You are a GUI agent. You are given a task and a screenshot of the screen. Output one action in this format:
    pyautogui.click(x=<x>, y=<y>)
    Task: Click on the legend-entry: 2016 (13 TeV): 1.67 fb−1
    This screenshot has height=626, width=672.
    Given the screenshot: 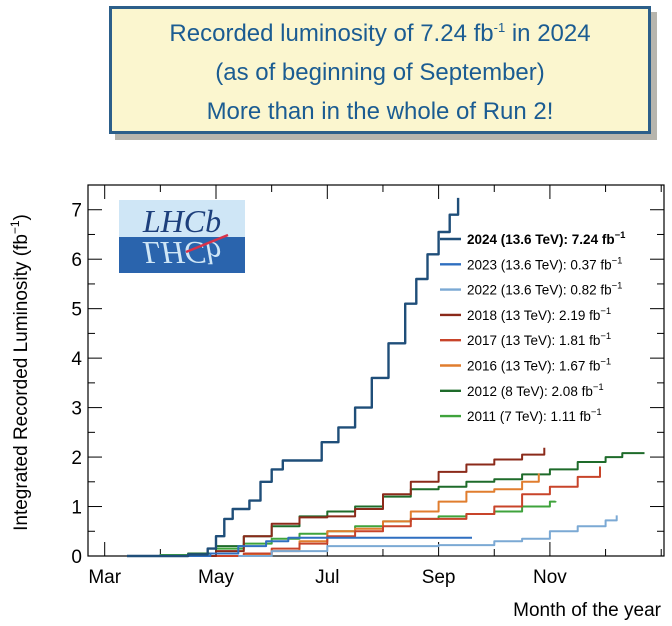 What is the action you would take?
    pyautogui.click(x=539, y=365)
    